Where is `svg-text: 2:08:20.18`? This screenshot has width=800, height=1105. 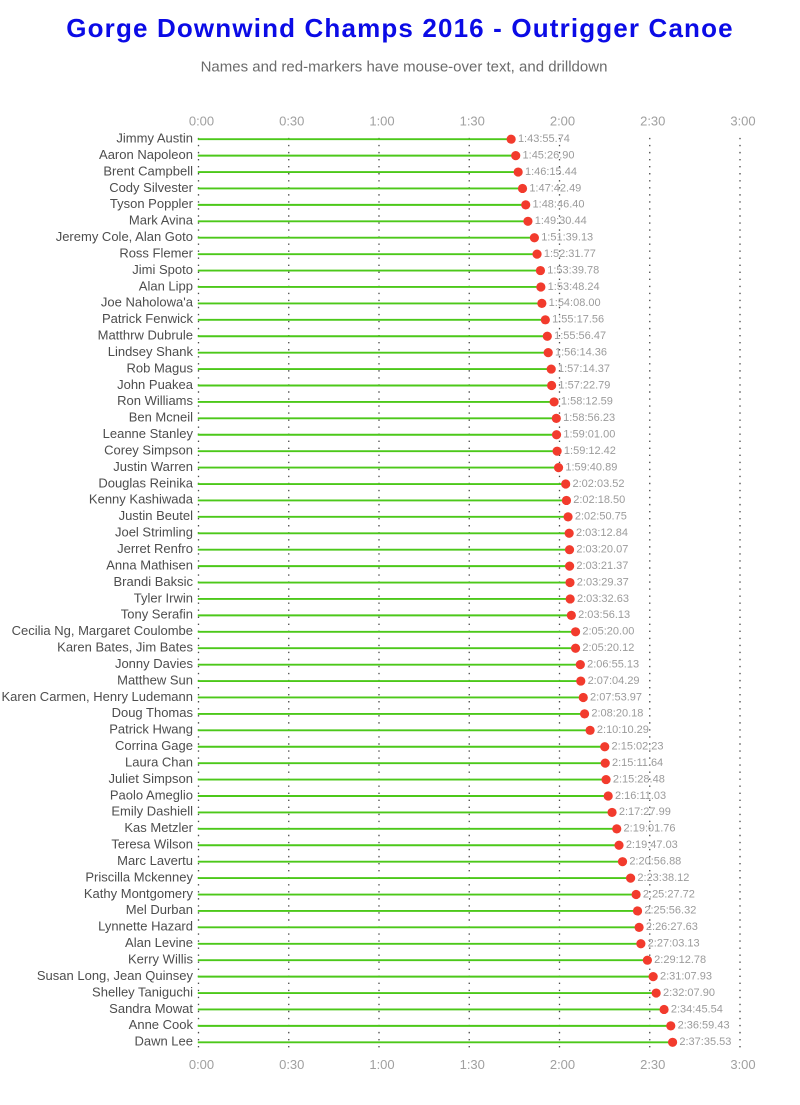 svg-text: 2:08:20.18 is located at coordinates (617, 714).